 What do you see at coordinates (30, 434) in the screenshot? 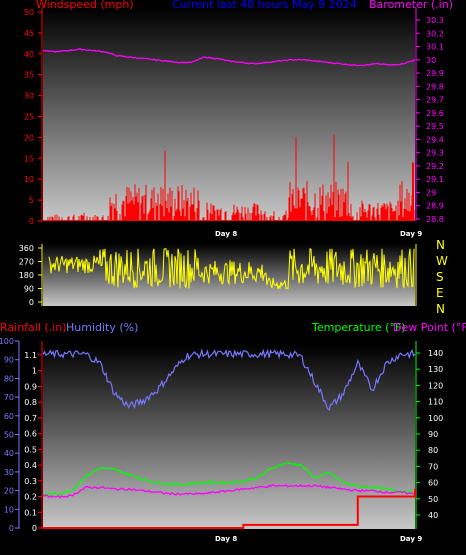
I see `rainfall-tick-label: 0.6` at bounding box center [30, 434].